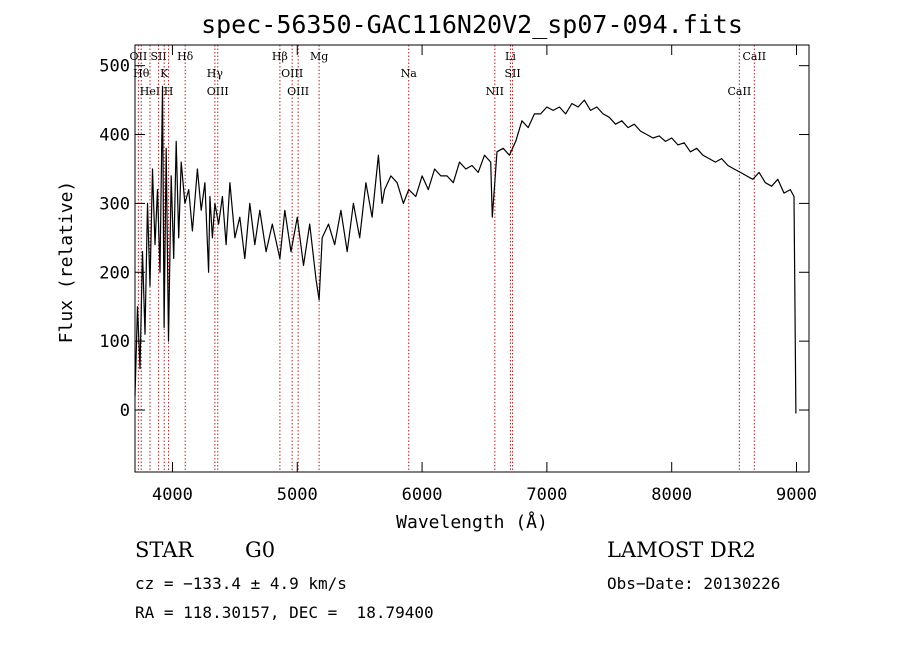 The image size is (900, 649). Describe the element at coordinates (164, 73) in the screenshot. I see `line-marker-label: K` at that location.